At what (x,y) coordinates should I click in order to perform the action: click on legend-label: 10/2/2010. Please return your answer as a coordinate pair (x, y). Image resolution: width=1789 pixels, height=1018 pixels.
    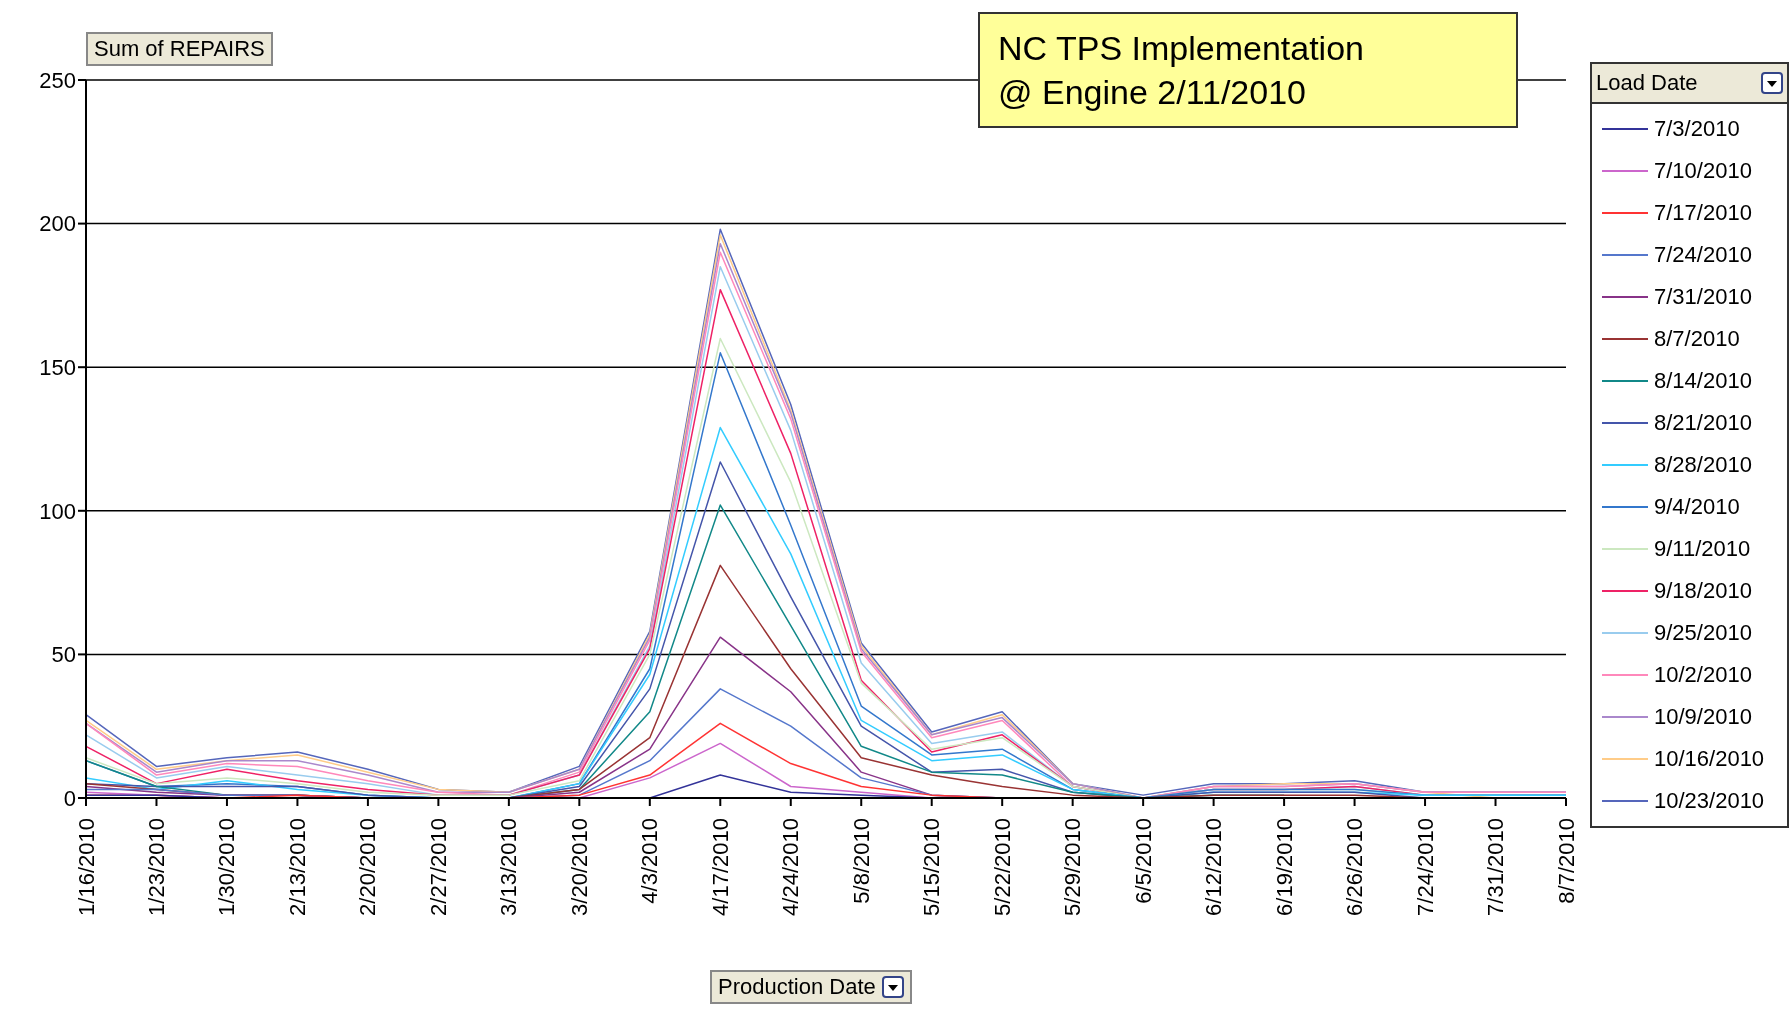
    Looking at the image, I should click on (1703, 675).